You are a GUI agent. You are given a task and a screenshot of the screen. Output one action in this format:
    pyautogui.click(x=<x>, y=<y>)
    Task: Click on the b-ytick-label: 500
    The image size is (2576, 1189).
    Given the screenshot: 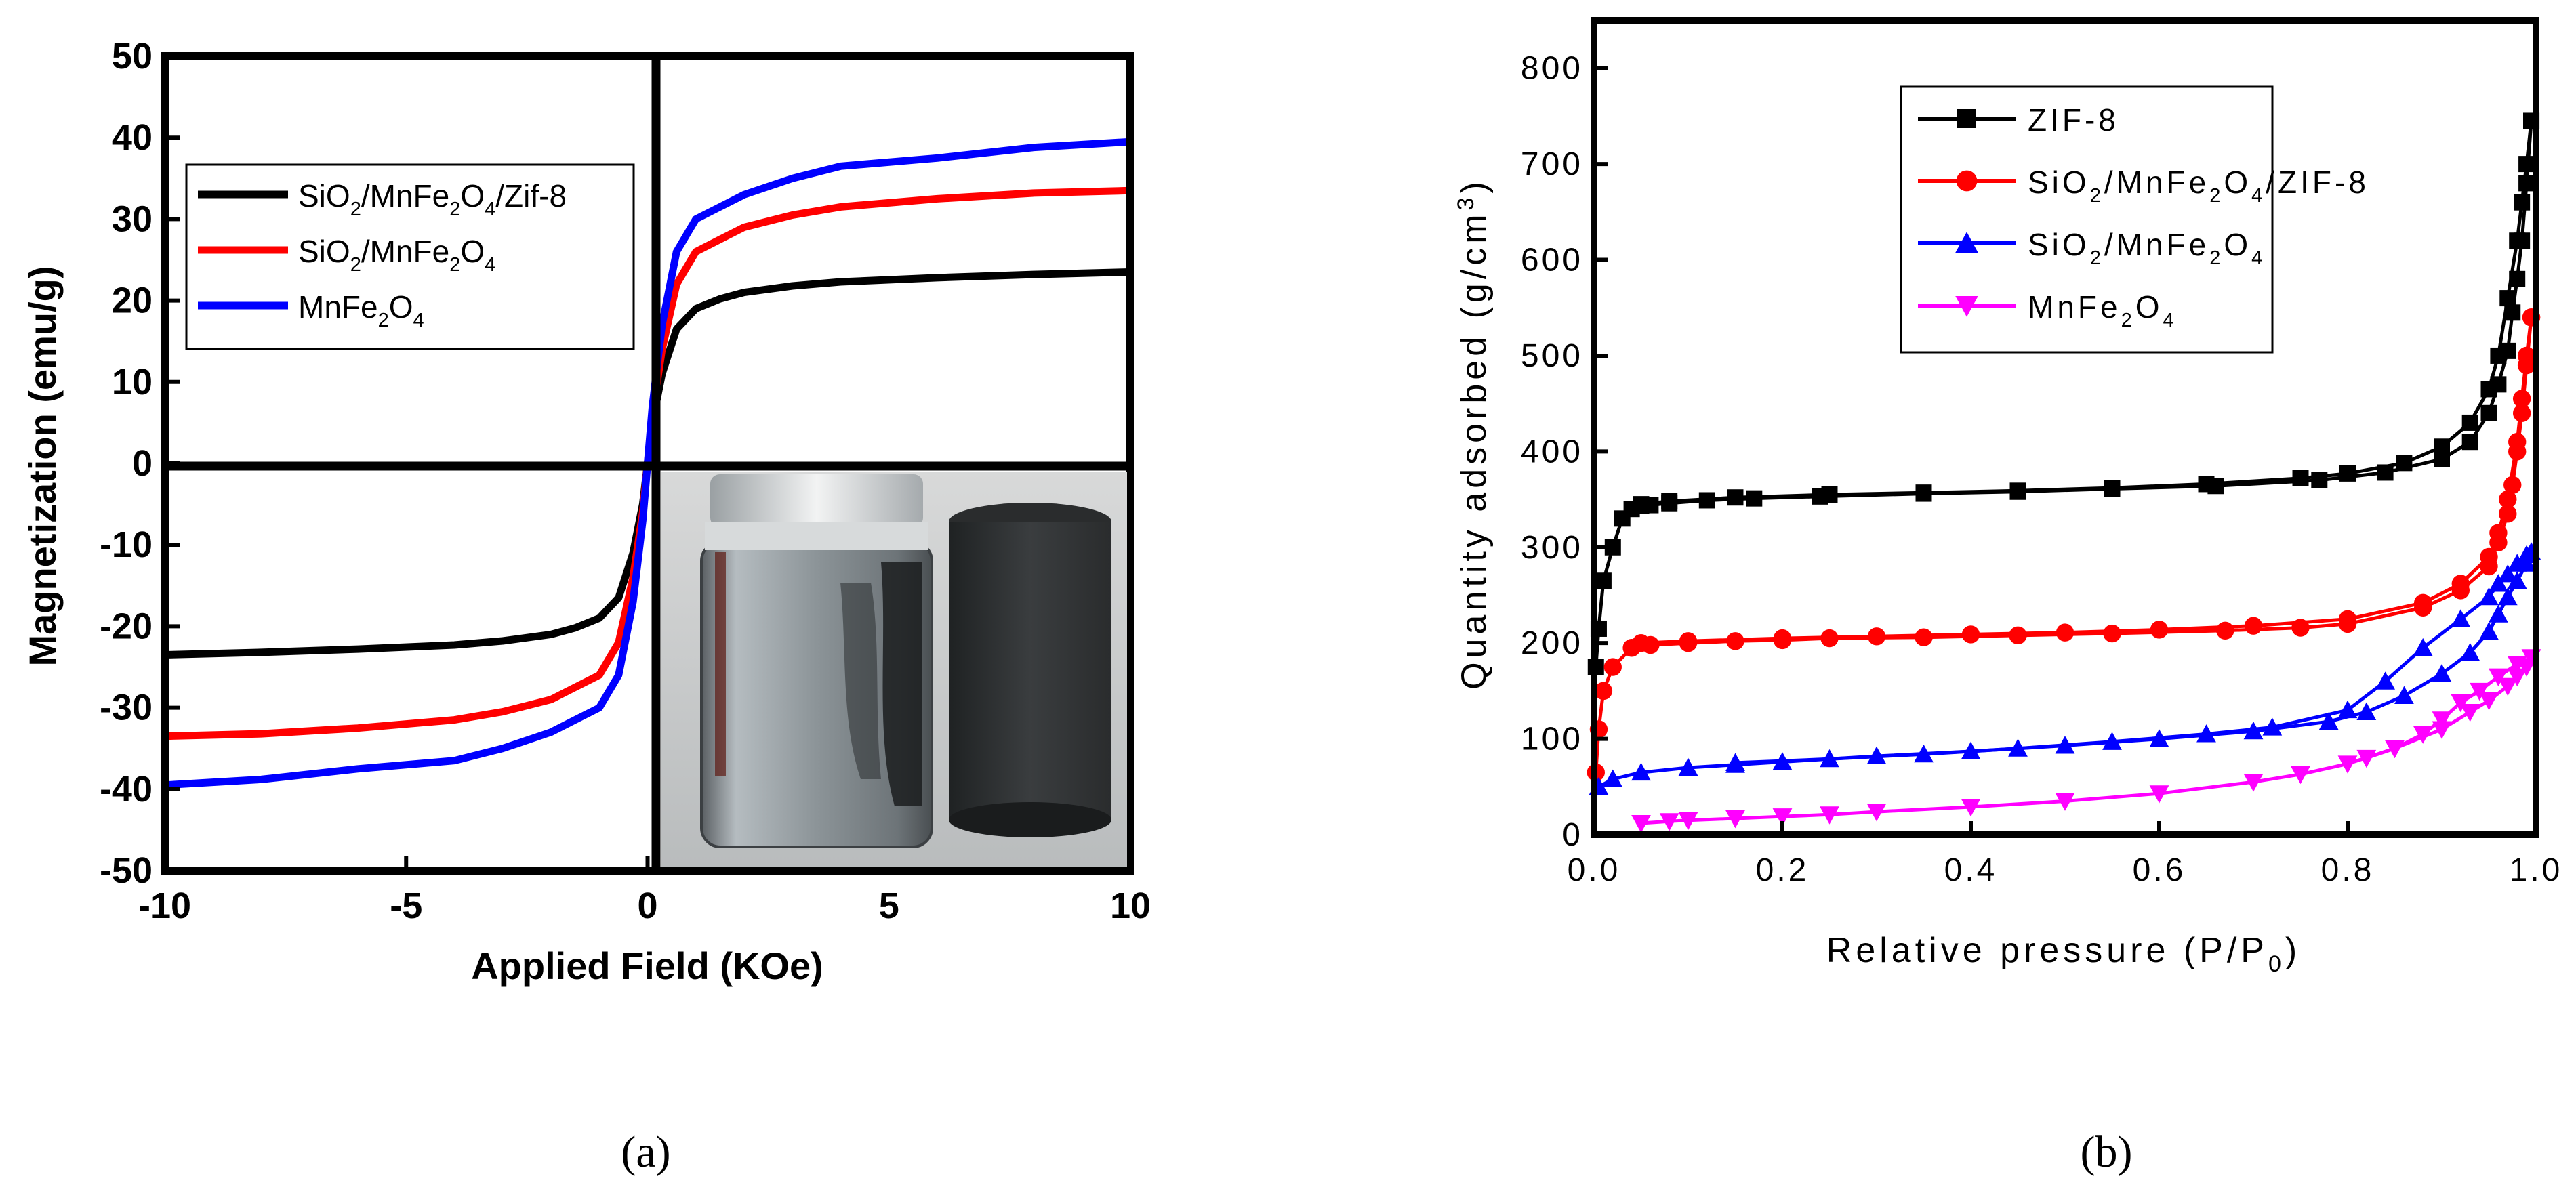 What is the action you would take?
    pyautogui.click(x=1552, y=356)
    